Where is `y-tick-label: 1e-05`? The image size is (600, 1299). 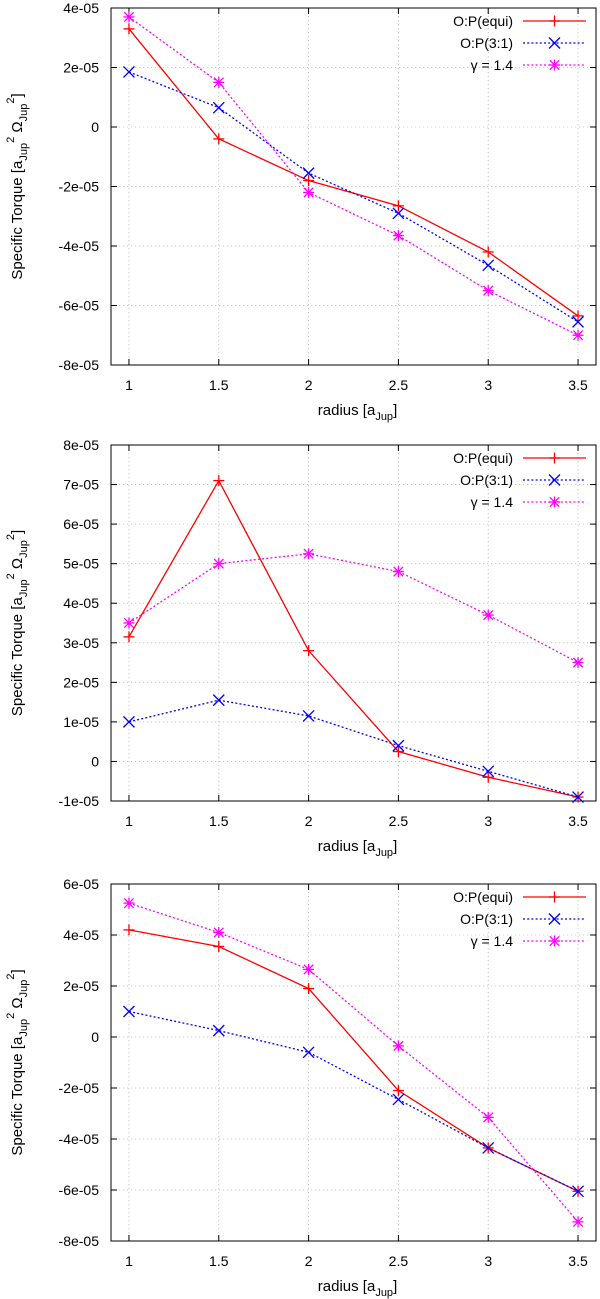 y-tick-label: 1e-05 is located at coordinates (81, 722).